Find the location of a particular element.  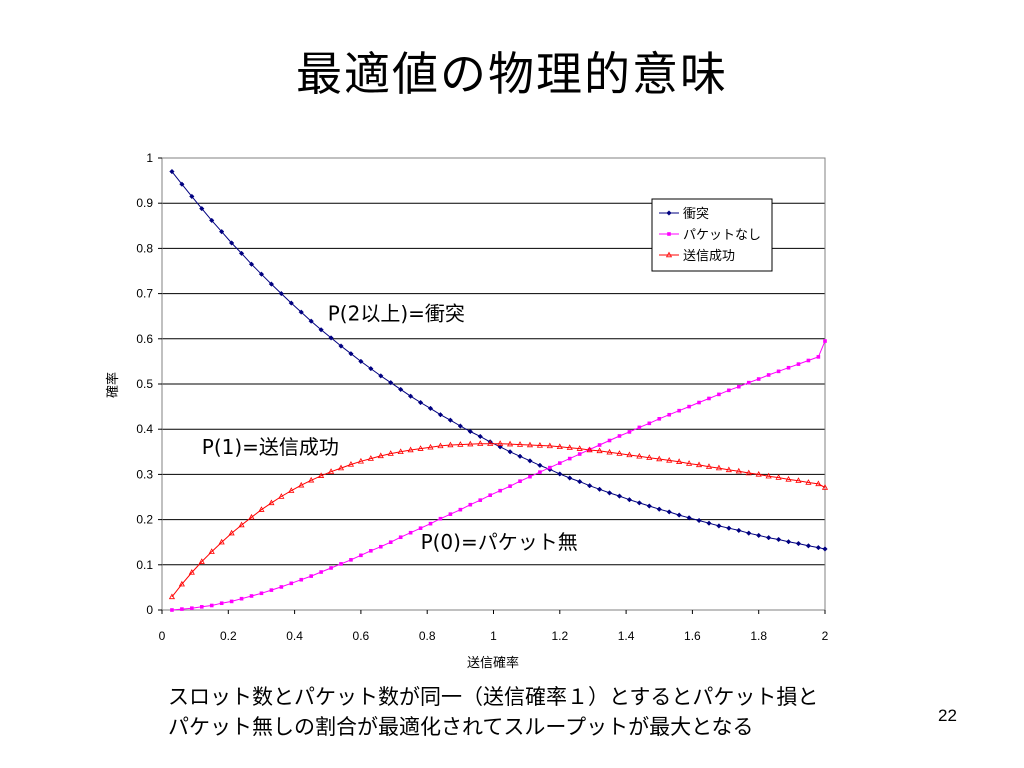

x-tick-label: 2 is located at coordinates (825, 636).